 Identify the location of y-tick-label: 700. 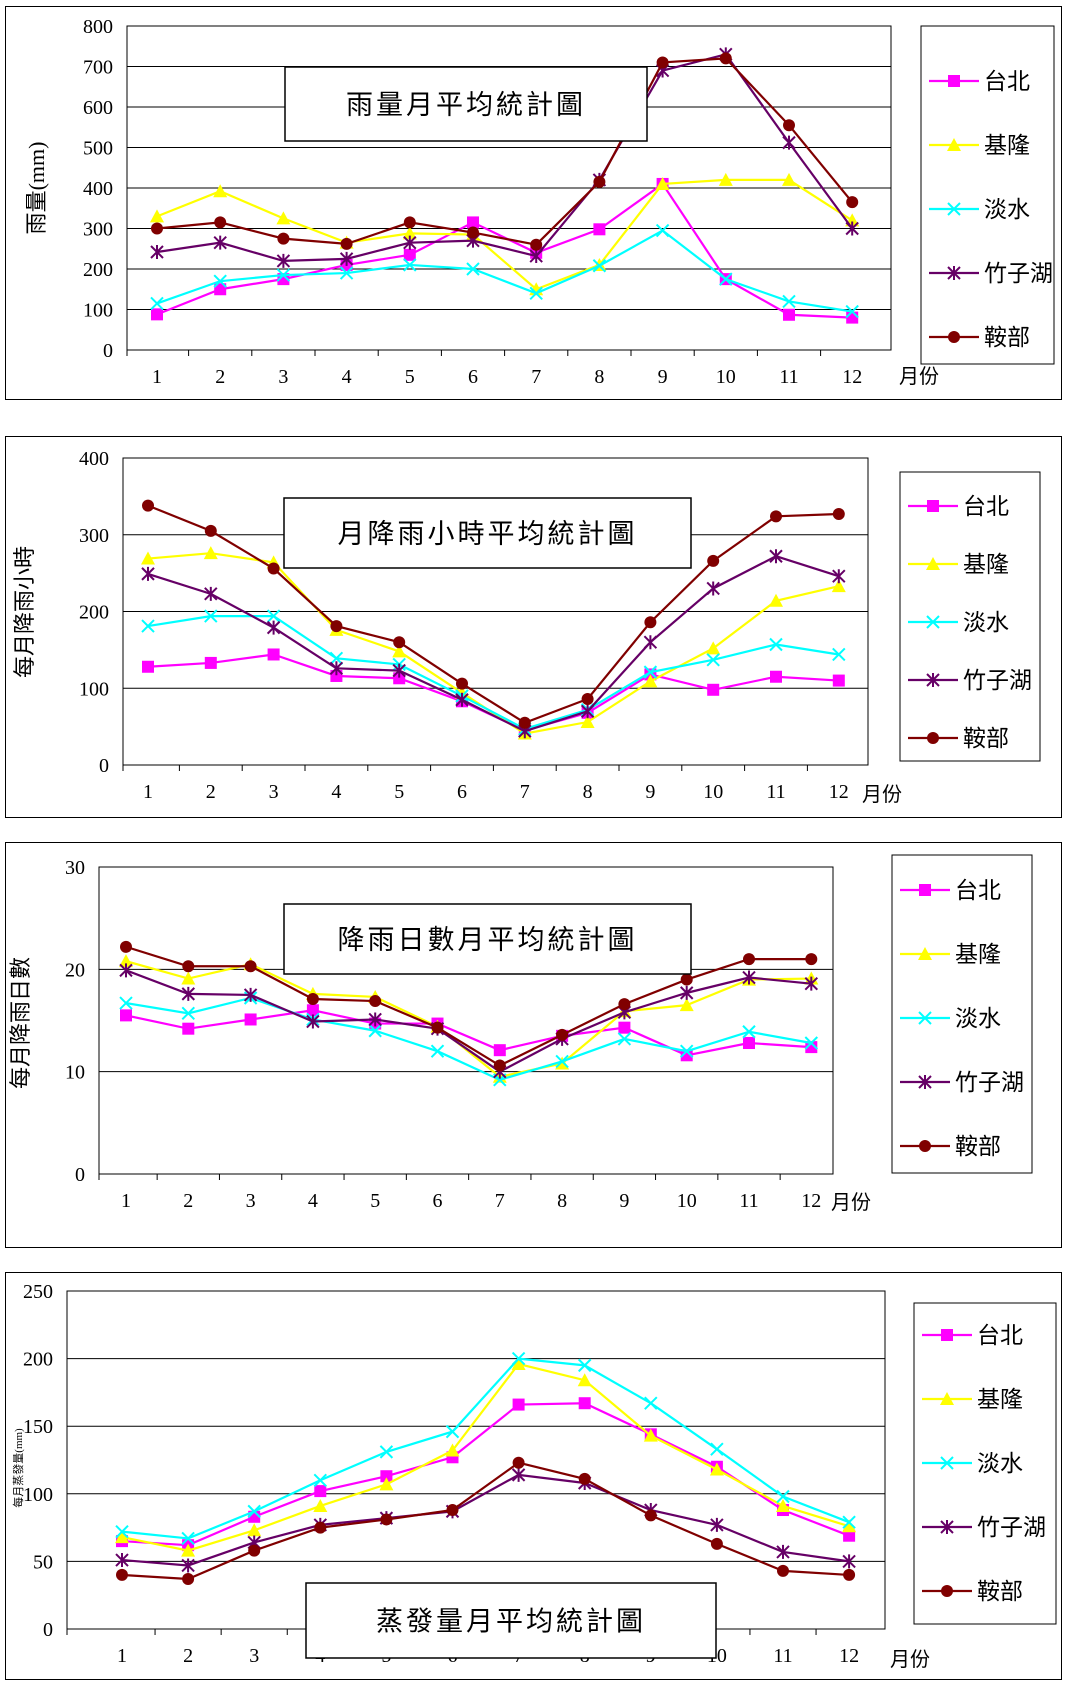
(98, 68).